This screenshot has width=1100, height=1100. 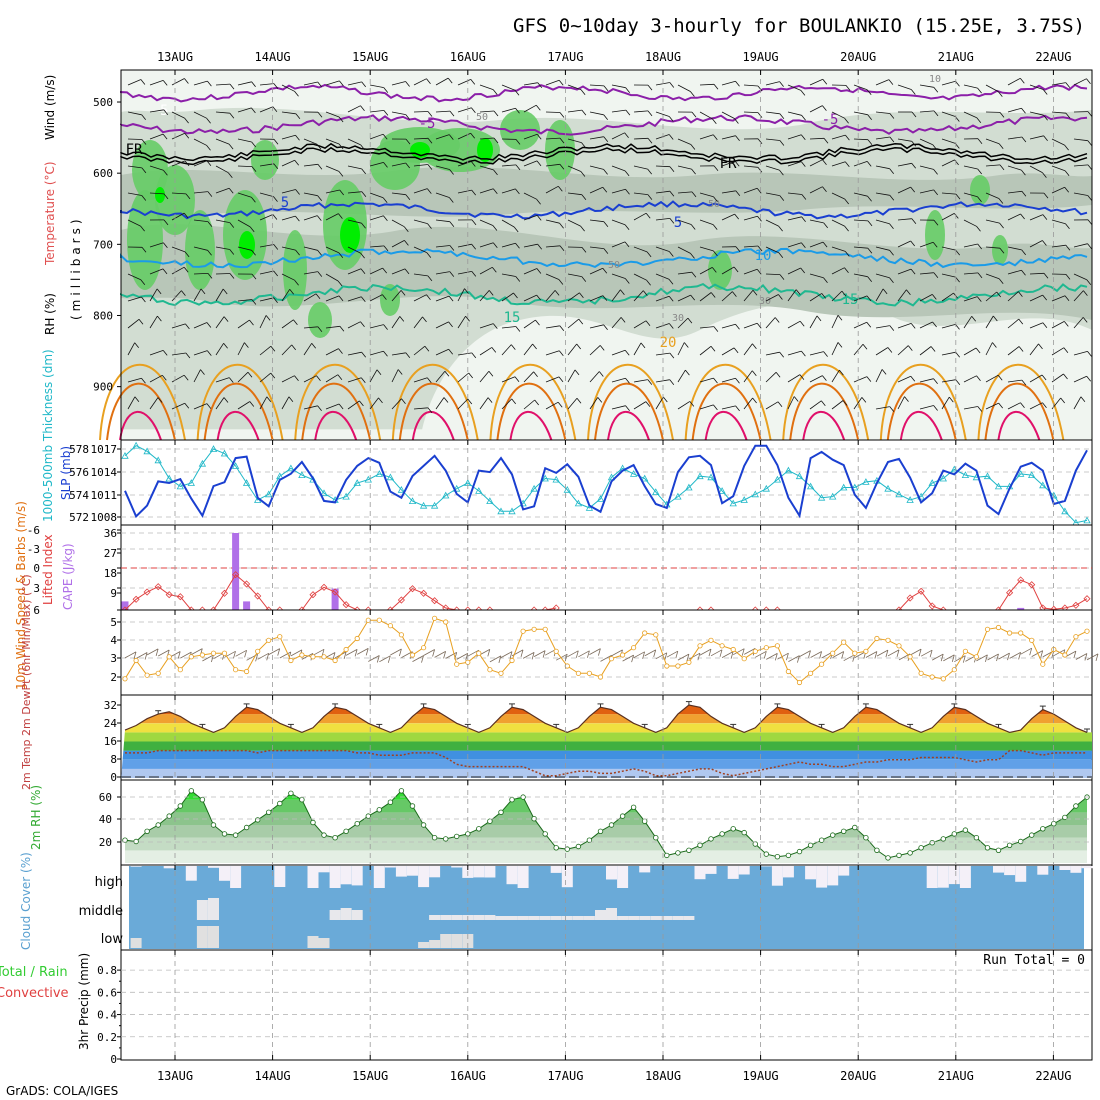 I want to click on rh-wet-patch, so click(x=145, y=240).